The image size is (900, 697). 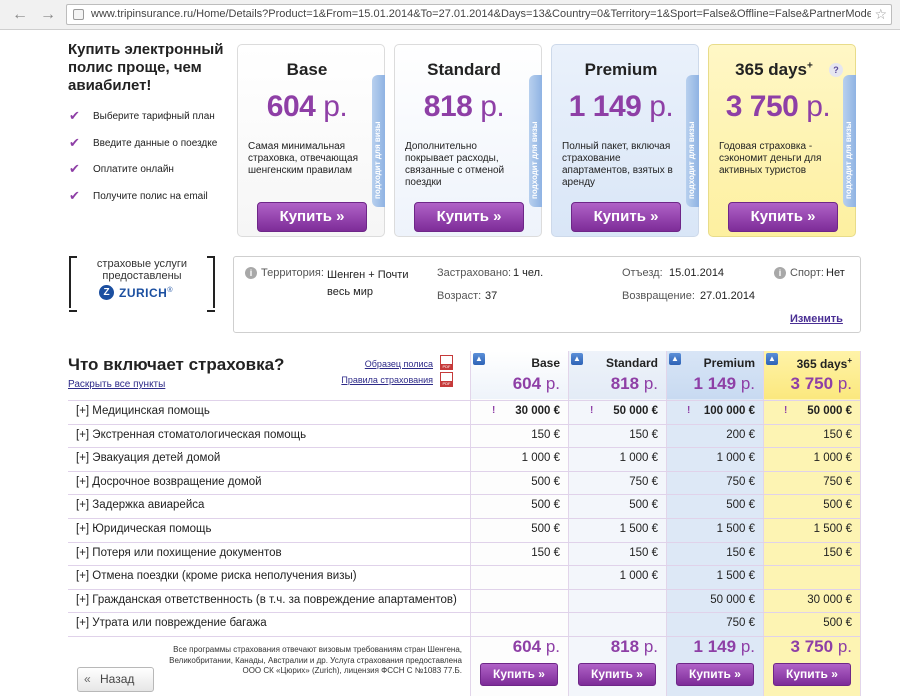 I want to click on coverage-cell: 1 500 €, so click(x=735, y=529).